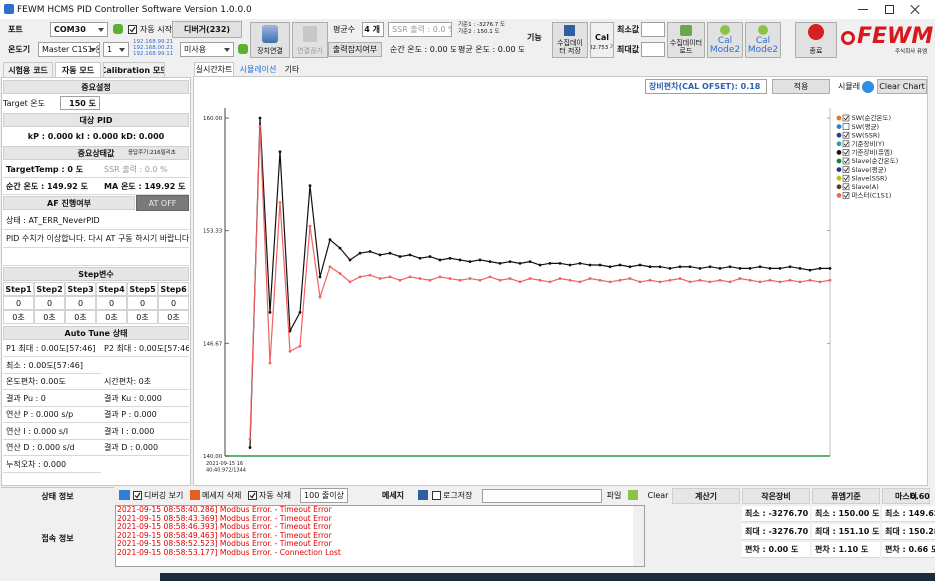 The width and height of the screenshot is (935, 581). Describe the element at coordinates (162, 203) in the screenshot. I see `at-button: AT OFF` at that location.